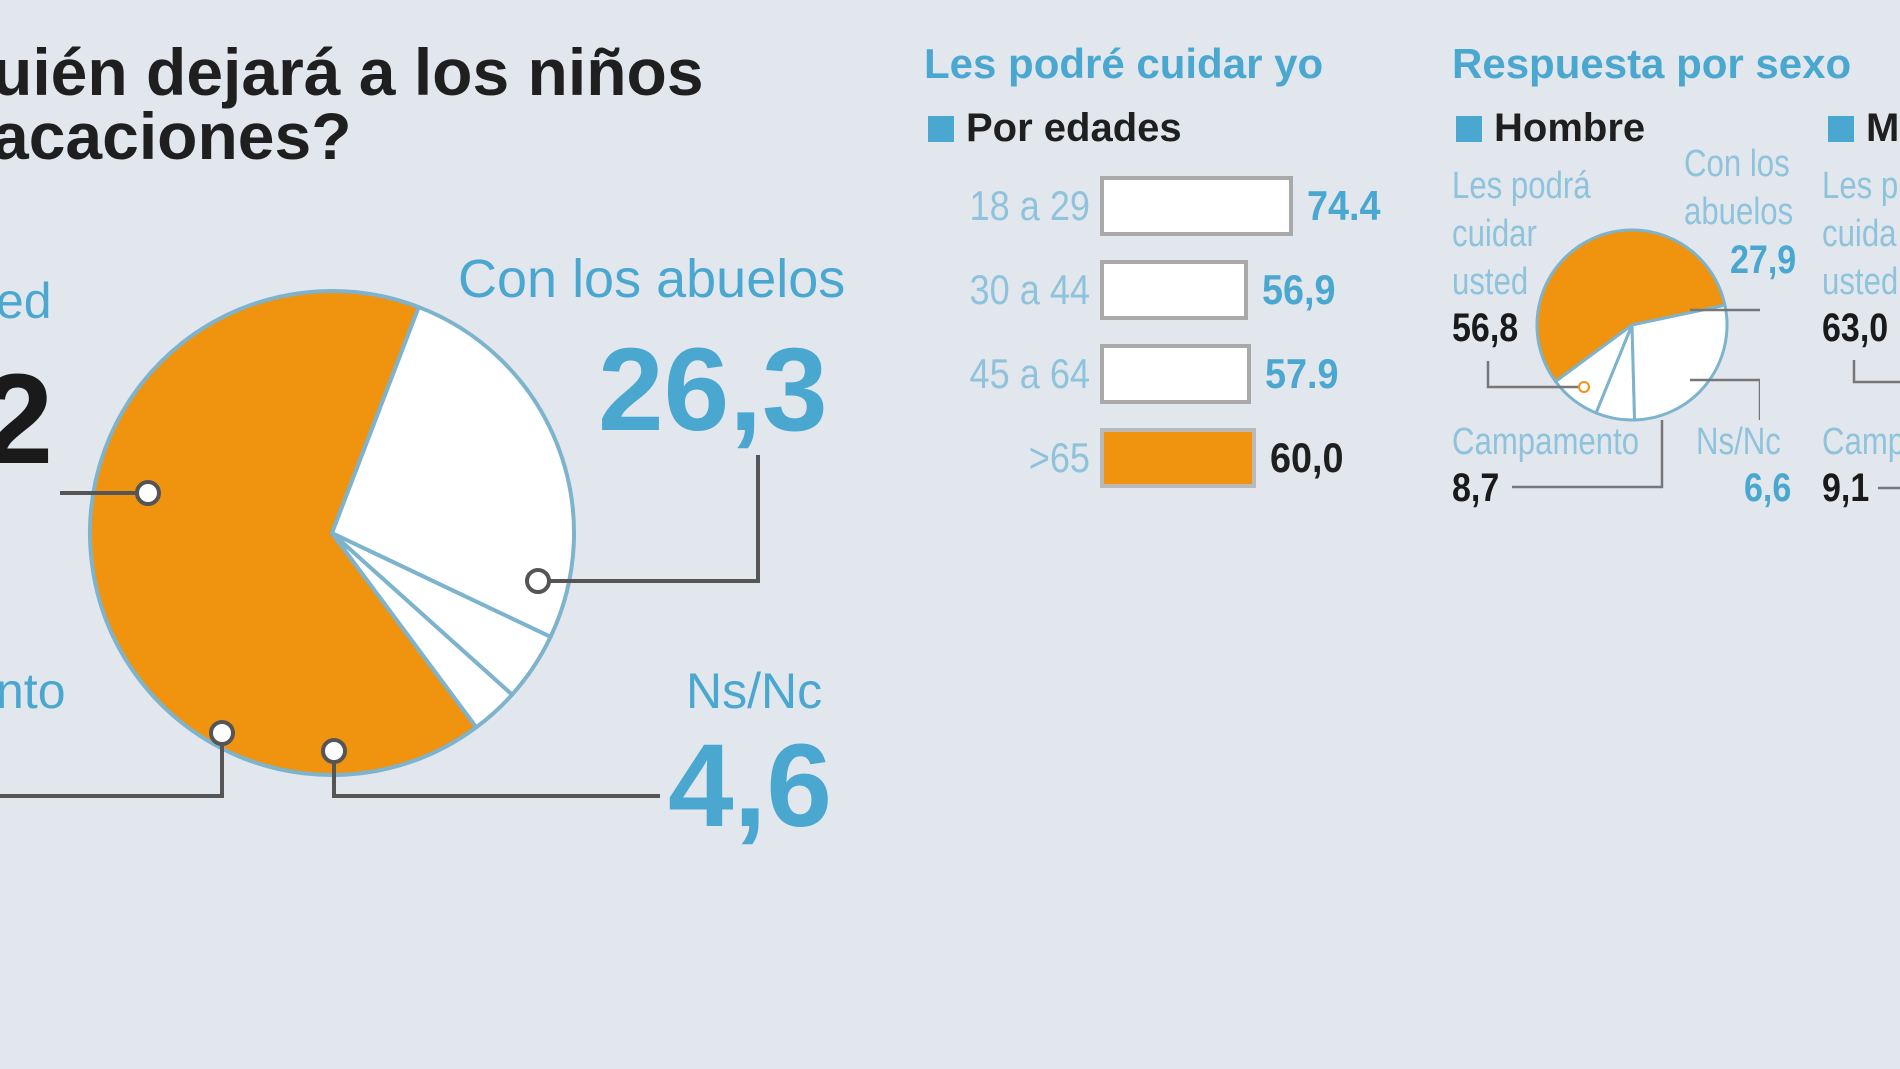 The width and height of the screenshot is (1900, 1069). What do you see at coordinates (1535, 375) in the screenshot?
I see `hombre-leader-usted` at bounding box center [1535, 375].